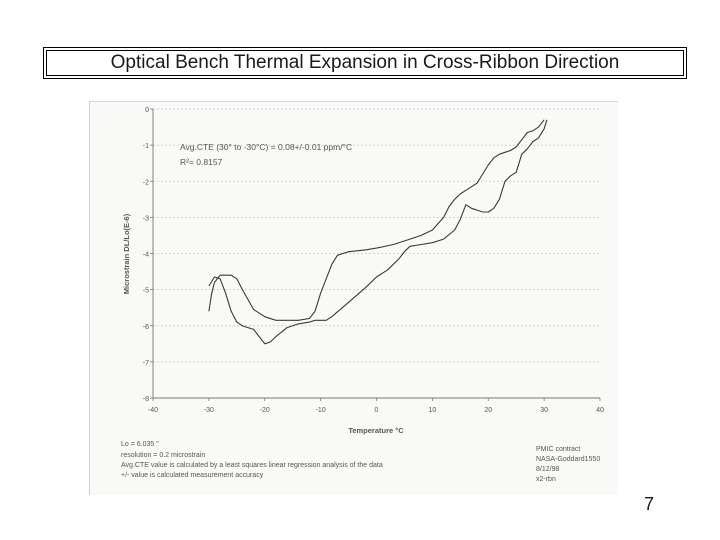 The width and height of the screenshot is (720, 540). I want to click on note-right-line: NASA-Goddard1550, so click(568, 459).